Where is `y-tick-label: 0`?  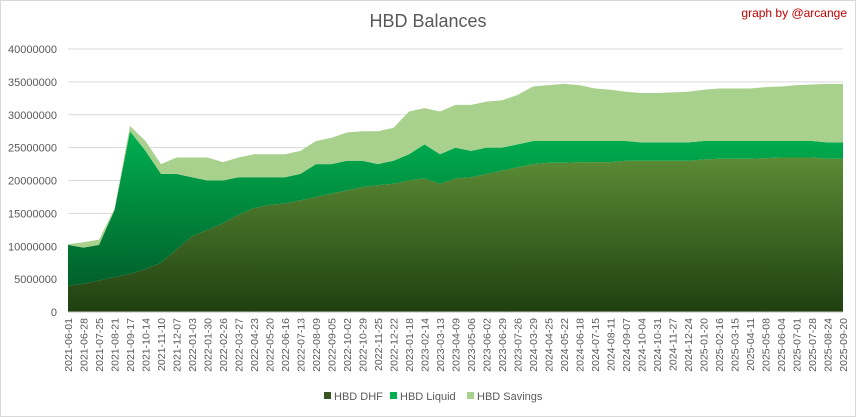
y-tick-label: 0 is located at coordinates (54, 313).